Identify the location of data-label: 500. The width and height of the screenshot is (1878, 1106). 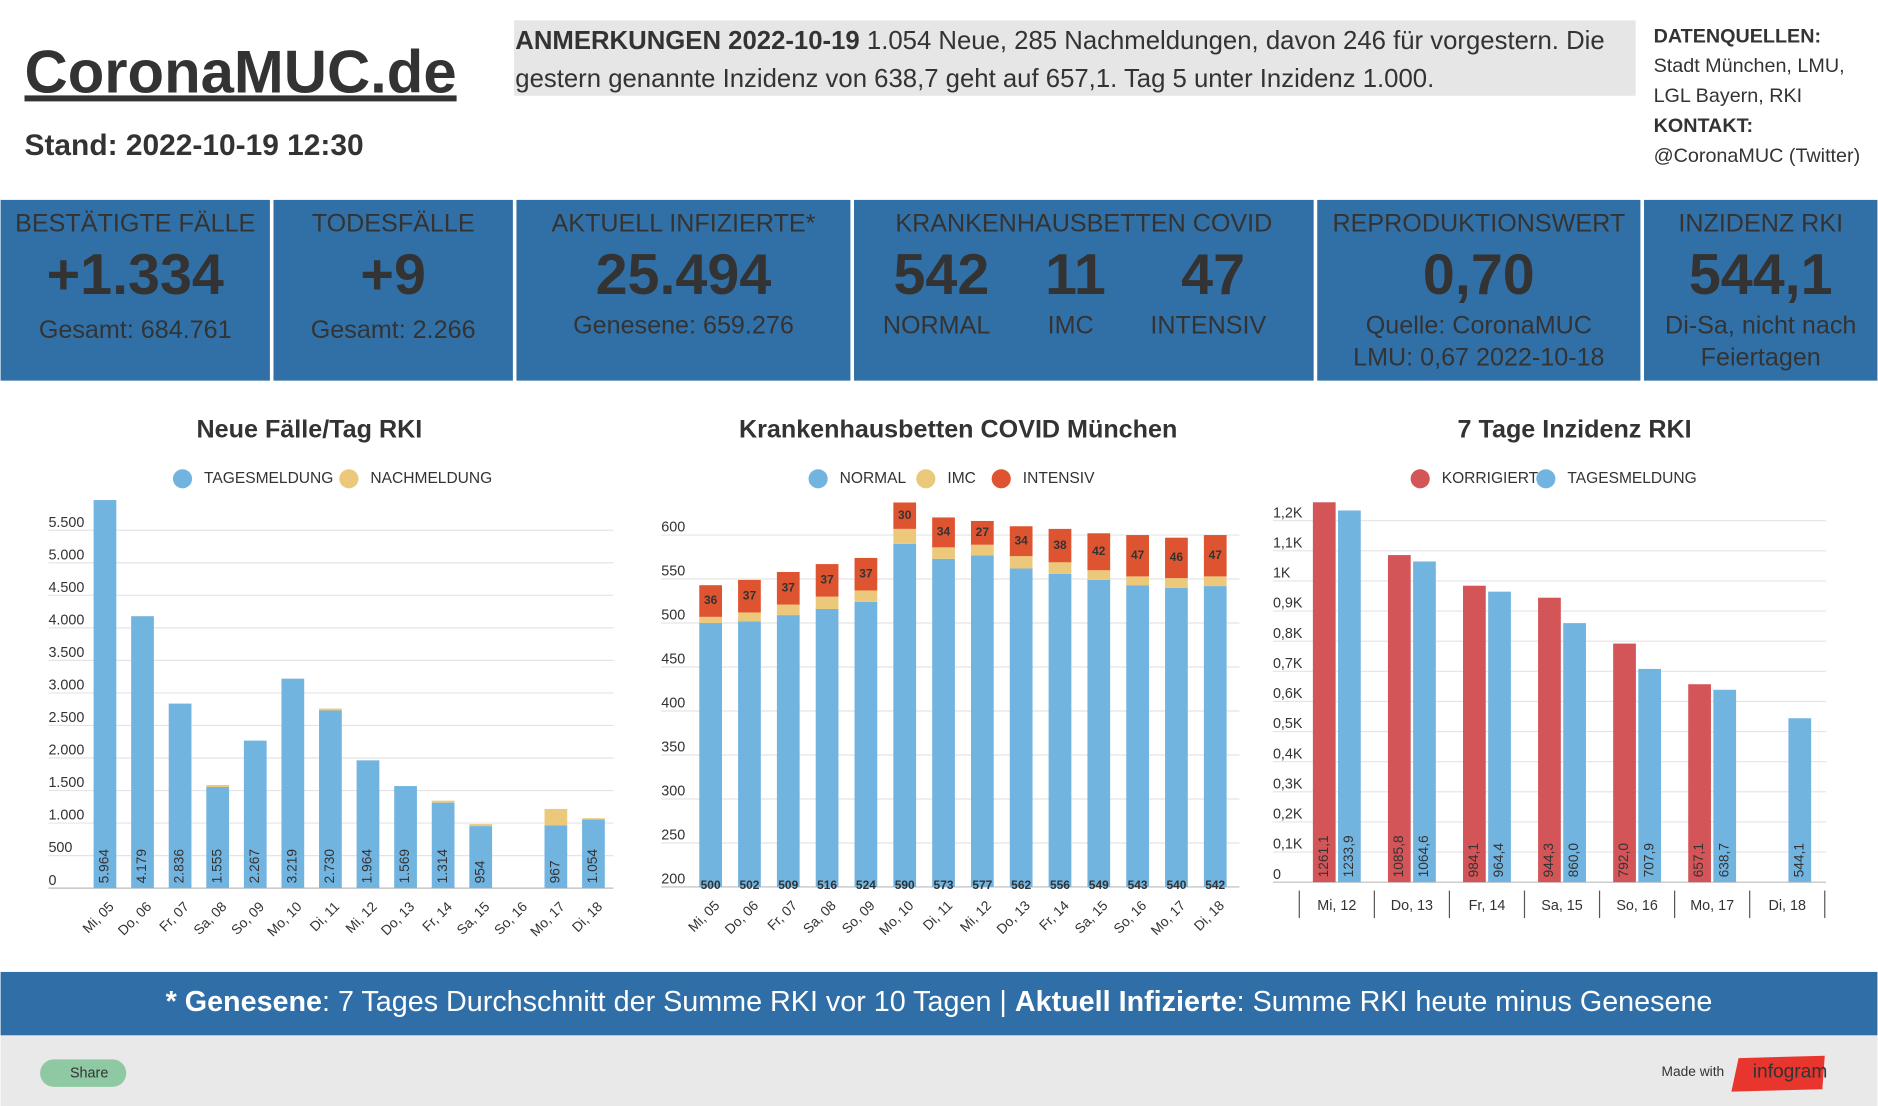
(711, 885).